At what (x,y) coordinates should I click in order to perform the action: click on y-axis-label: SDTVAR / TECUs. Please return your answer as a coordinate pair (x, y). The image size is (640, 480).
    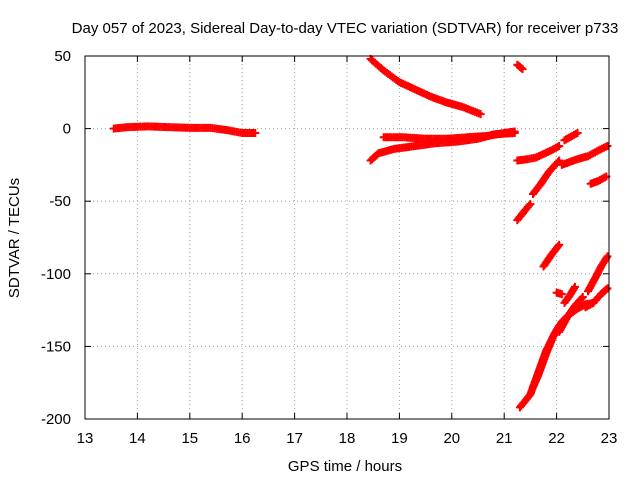
    Looking at the image, I should click on (14, 238).